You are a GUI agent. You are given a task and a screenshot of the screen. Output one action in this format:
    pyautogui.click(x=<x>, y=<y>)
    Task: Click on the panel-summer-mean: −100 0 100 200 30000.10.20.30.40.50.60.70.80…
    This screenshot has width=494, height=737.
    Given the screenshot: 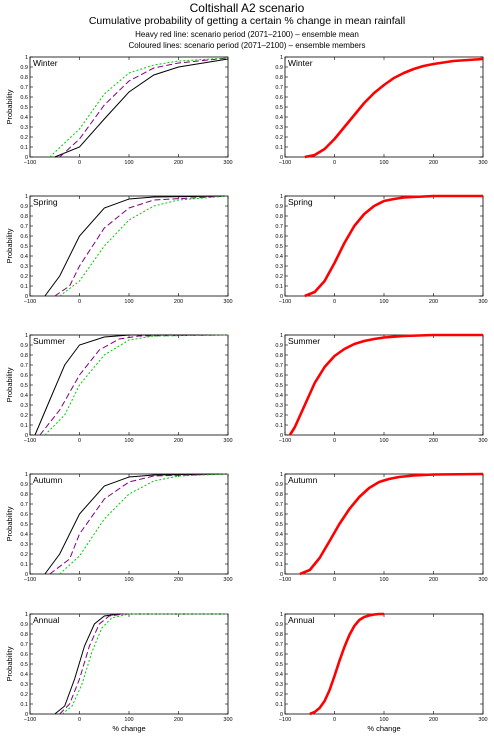 What is the action you would take?
    pyautogui.click(x=381, y=388)
    